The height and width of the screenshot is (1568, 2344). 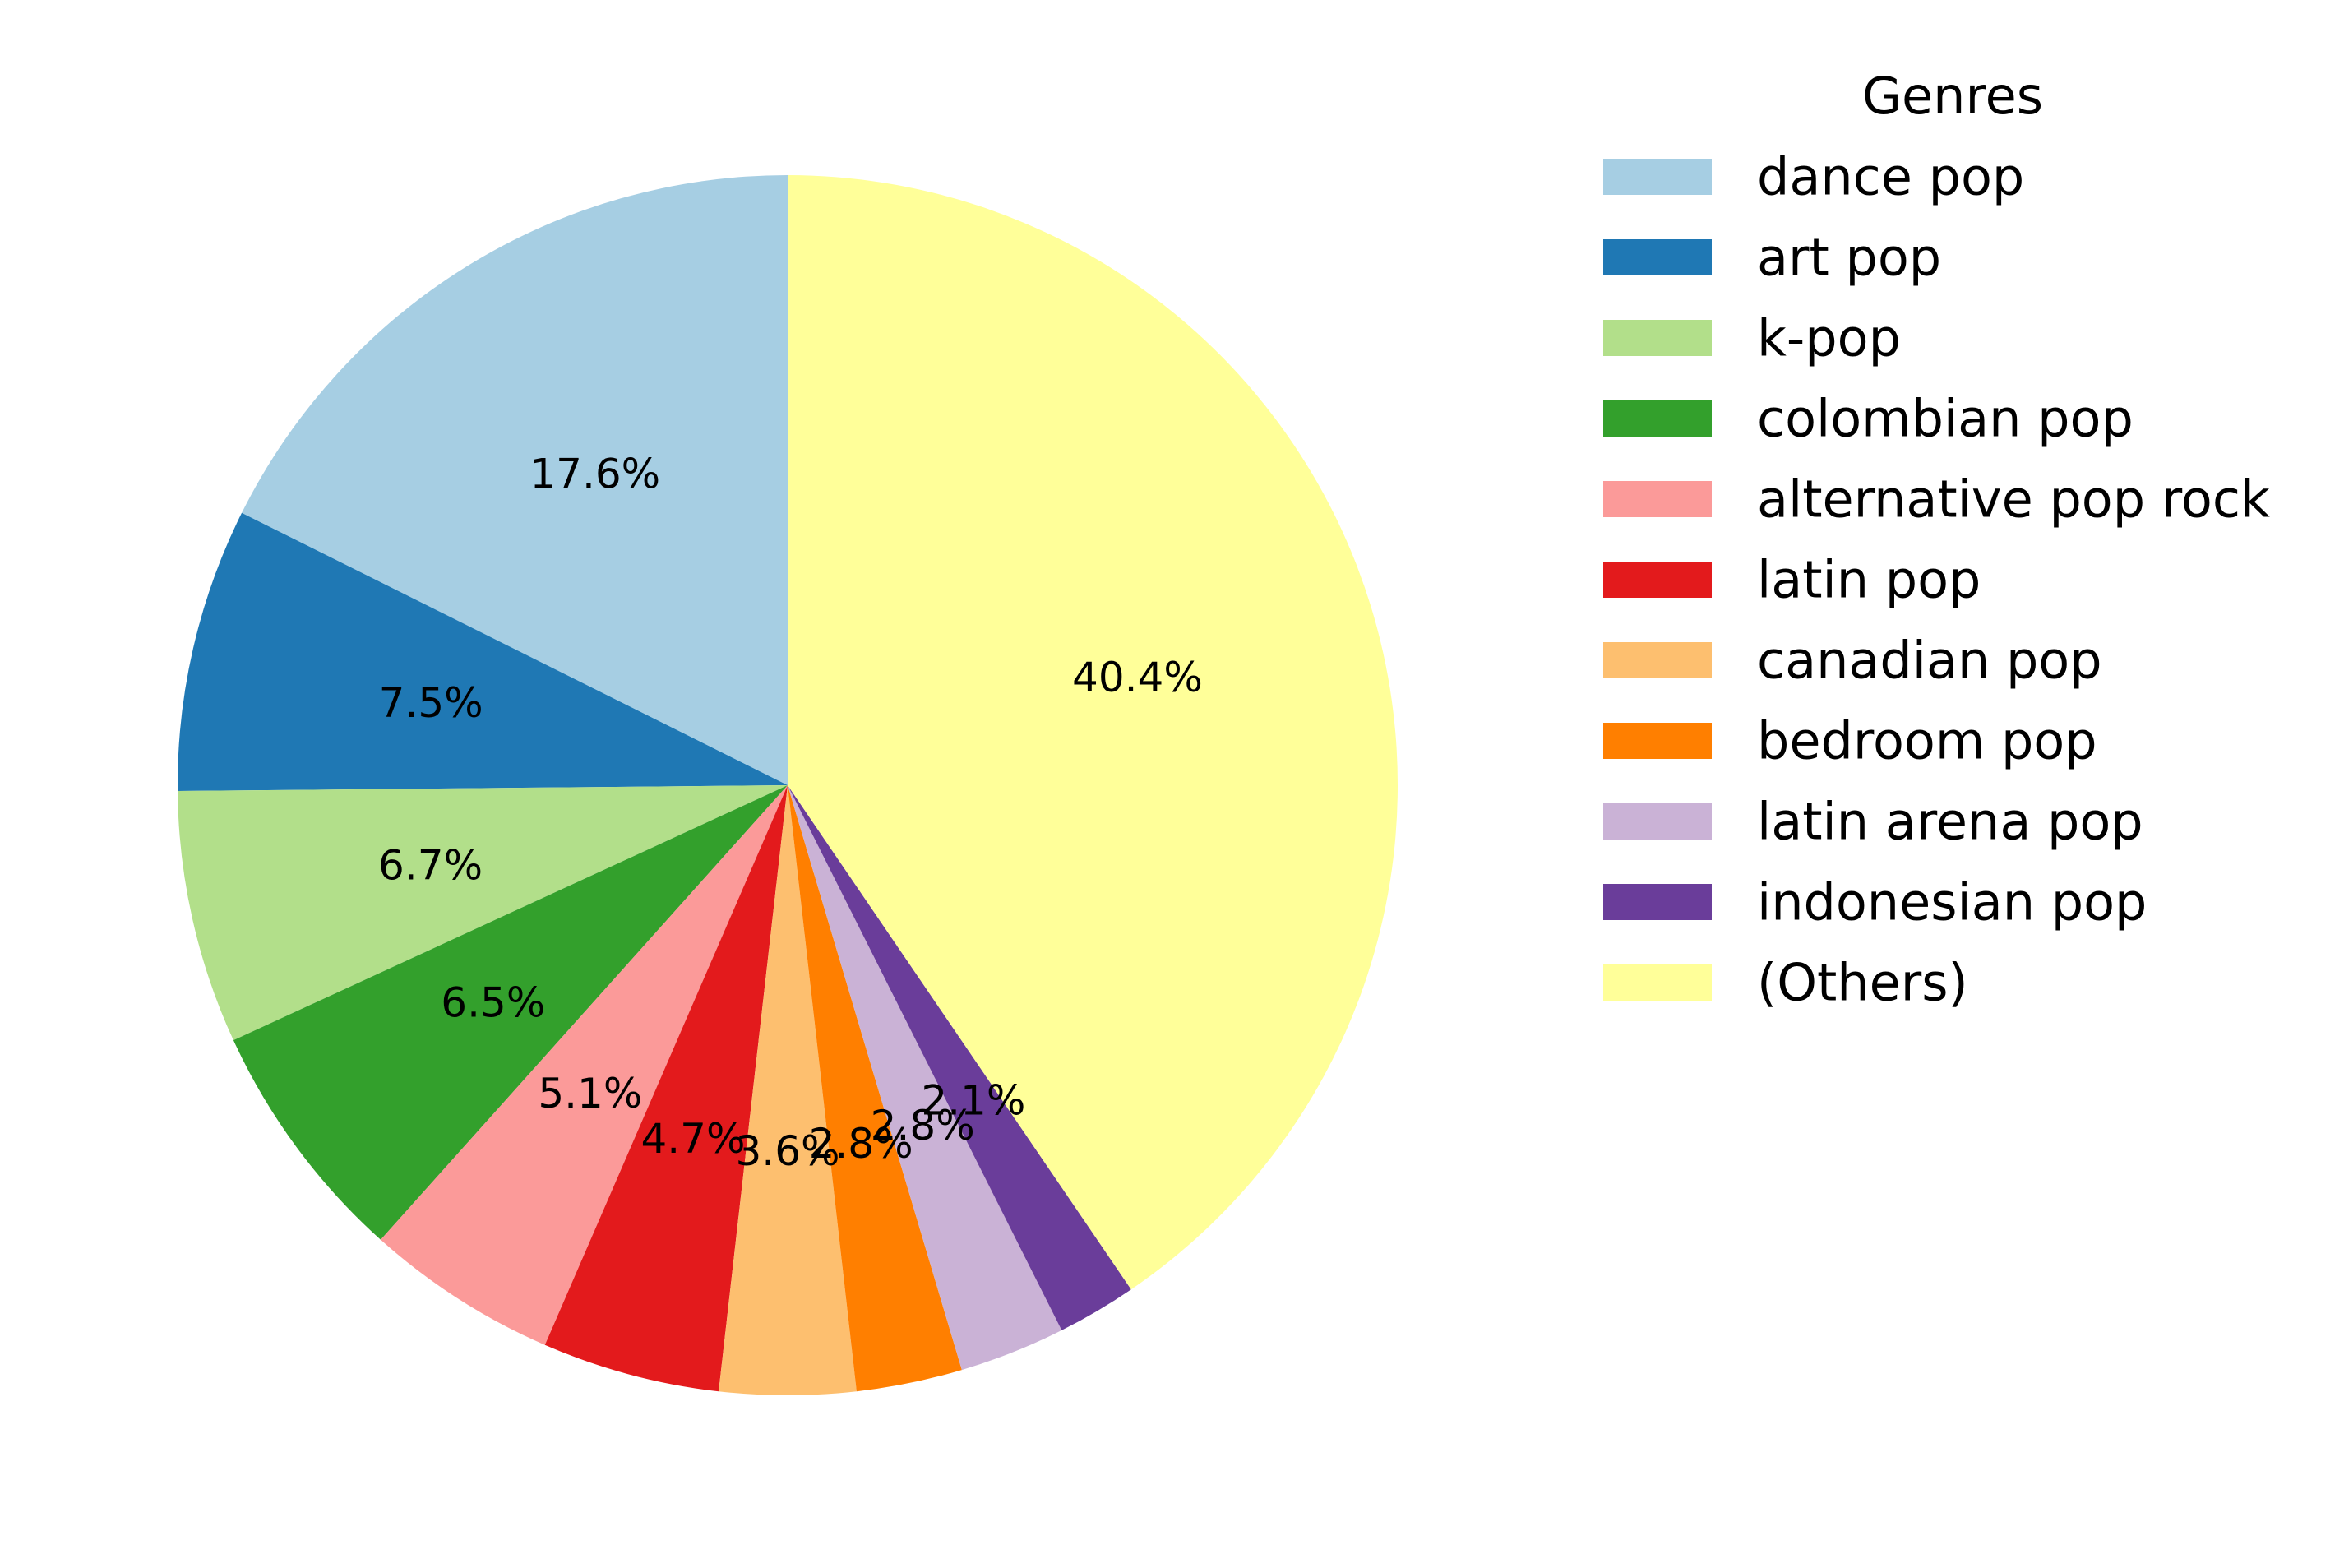 What do you see at coordinates (973, 1101) in the screenshot?
I see `pie-percent-label-indonesian-pop: 2.1%` at bounding box center [973, 1101].